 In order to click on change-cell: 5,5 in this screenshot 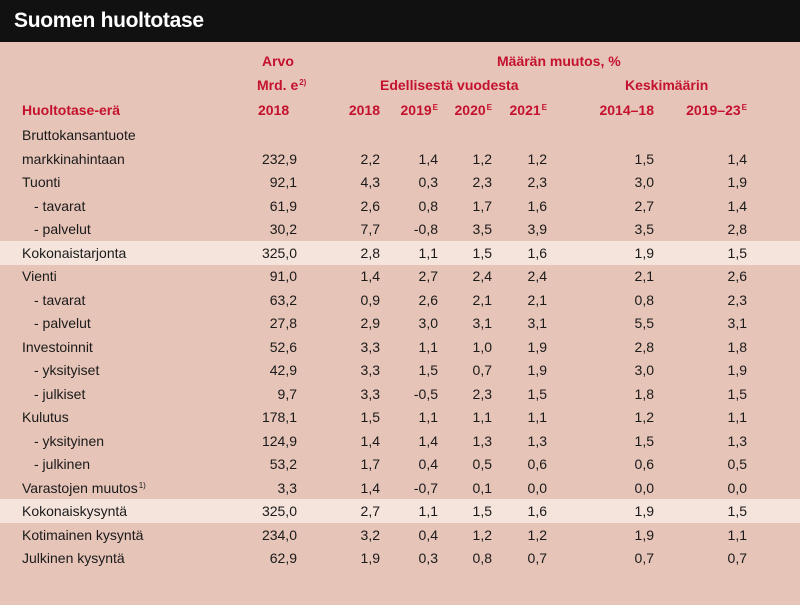, I will do `click(644, 323)`.